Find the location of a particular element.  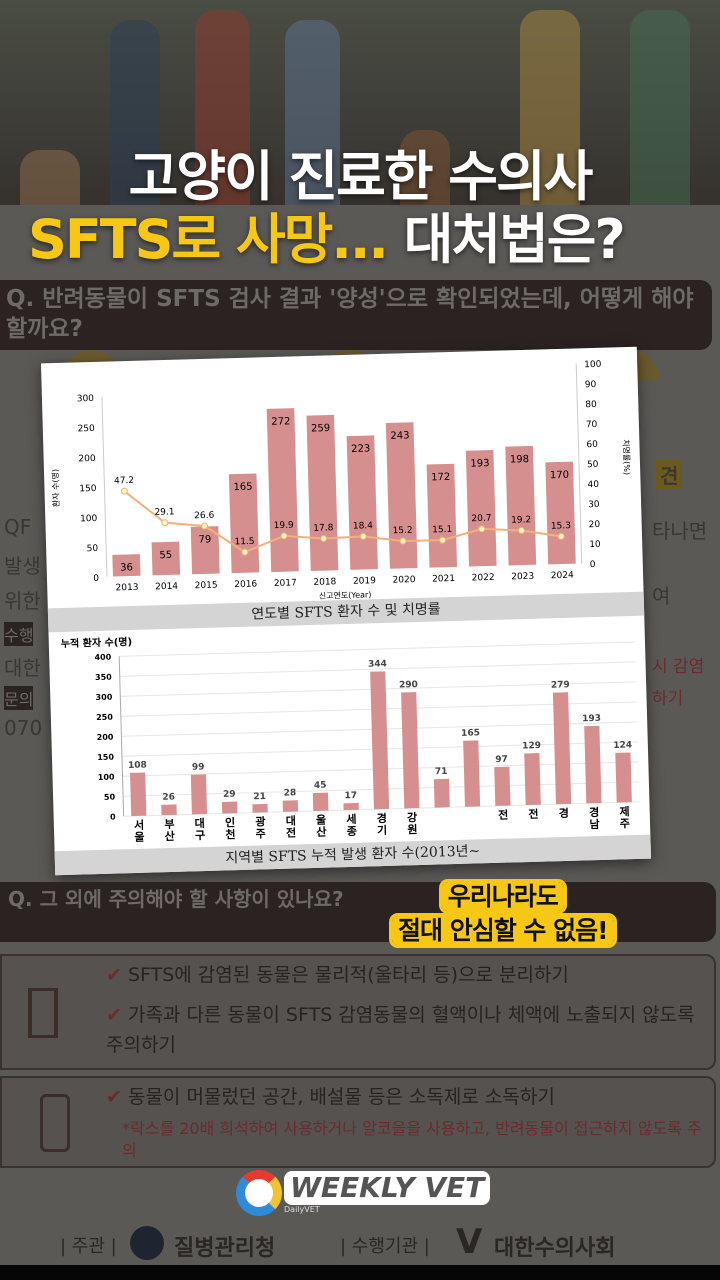

y-tick-label: 100 is located at coordinates (106, 777).